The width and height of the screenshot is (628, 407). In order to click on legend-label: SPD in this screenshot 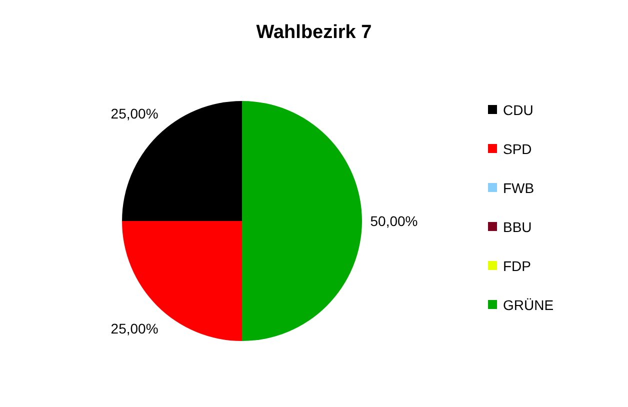, I will do `click(517, 148)`.